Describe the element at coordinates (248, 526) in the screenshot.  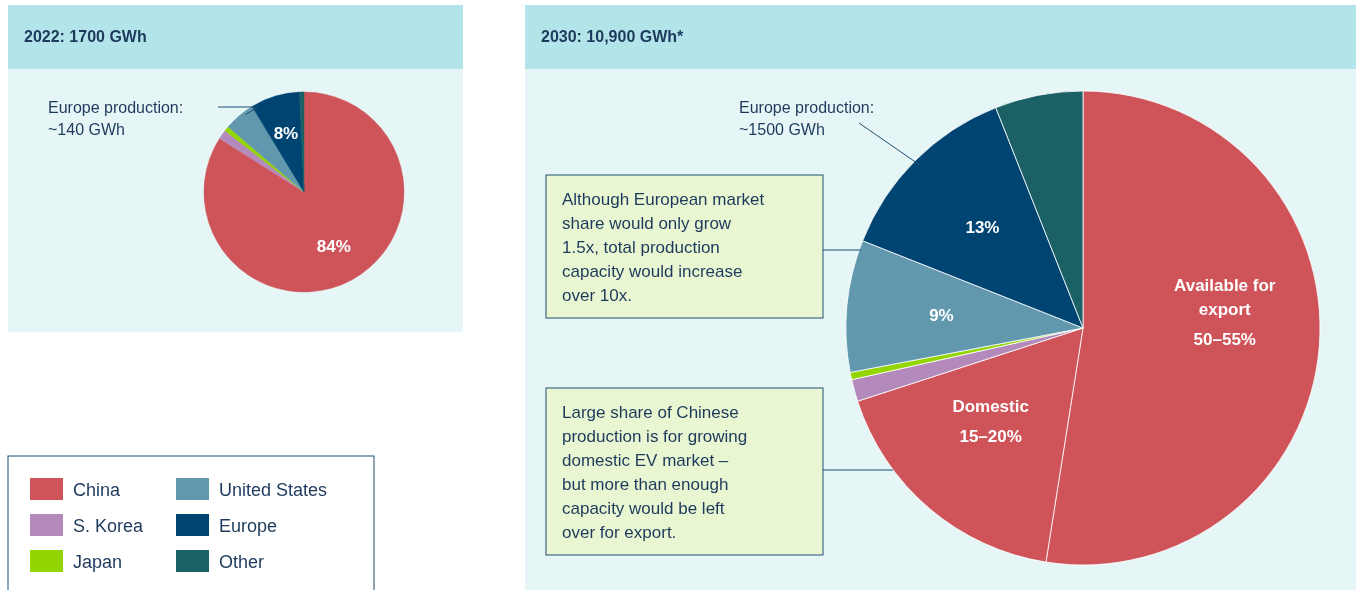
I see `legend-label: Europe` at that location.